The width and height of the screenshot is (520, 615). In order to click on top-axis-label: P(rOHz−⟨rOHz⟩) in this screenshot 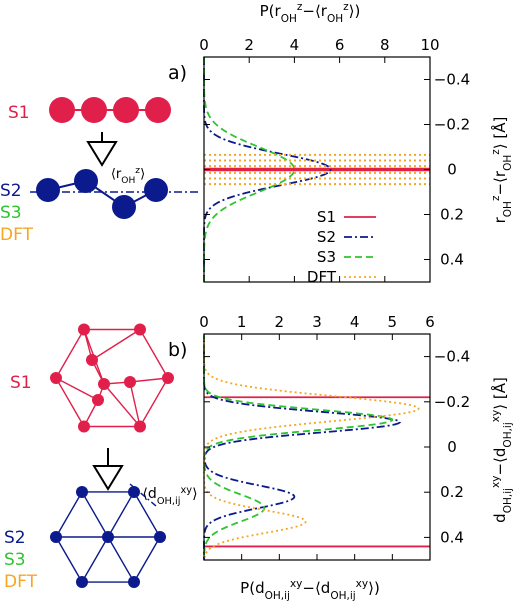, I will do `click(310, 13)`.